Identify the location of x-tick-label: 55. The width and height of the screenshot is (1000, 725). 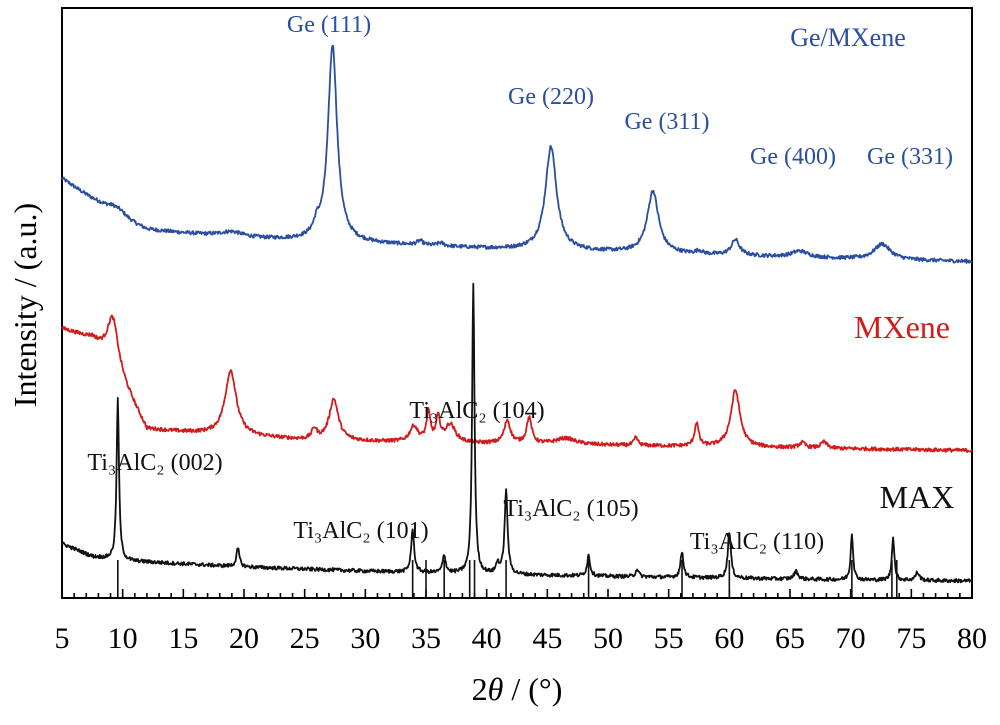
(669, 638).